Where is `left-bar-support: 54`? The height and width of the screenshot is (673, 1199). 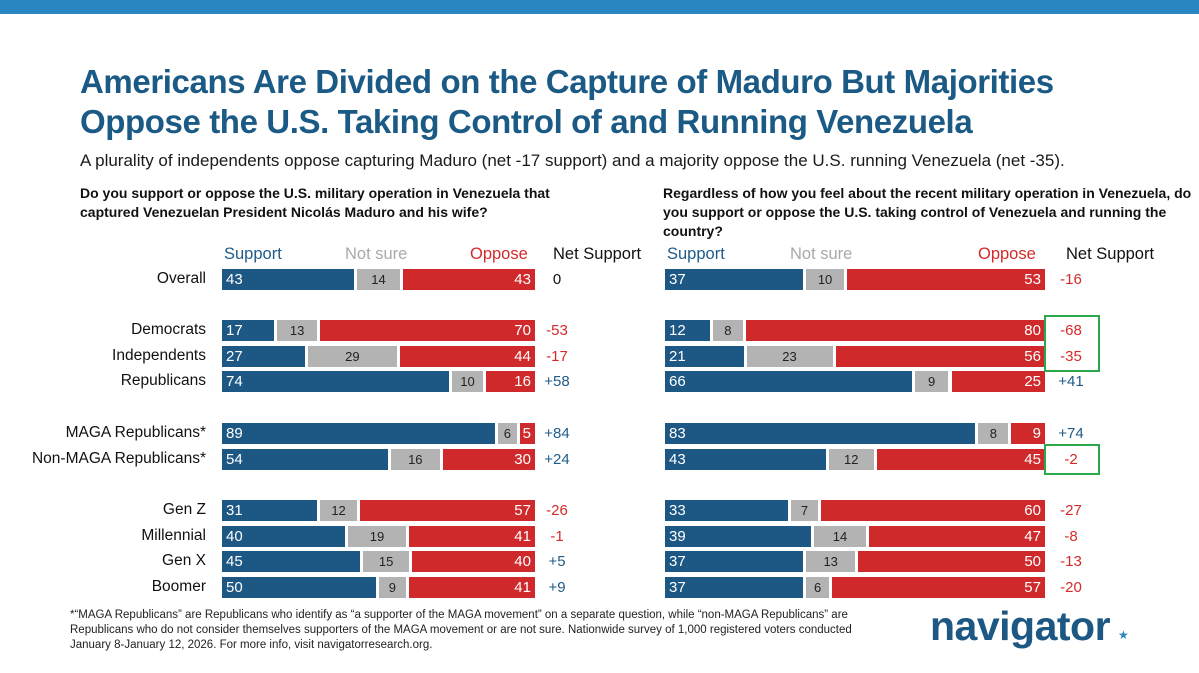 left-bar-support: 54 is located at coordinates (305, 459).